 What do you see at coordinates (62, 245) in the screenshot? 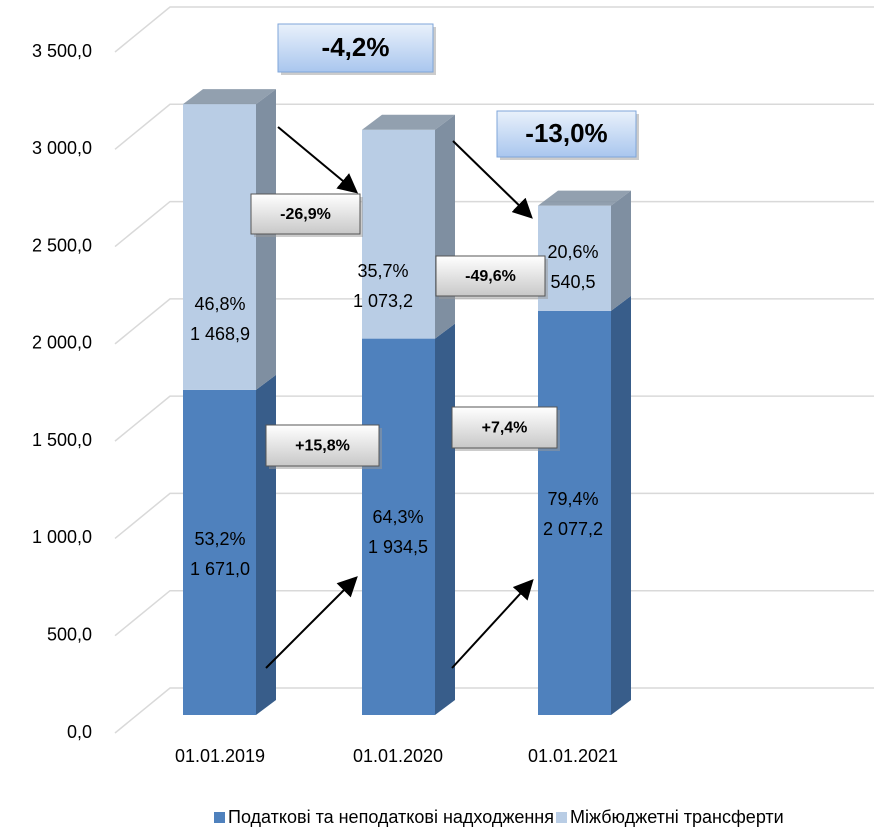
I see `y-tick-label: 2 500,0` at bounding box center [62, 245].